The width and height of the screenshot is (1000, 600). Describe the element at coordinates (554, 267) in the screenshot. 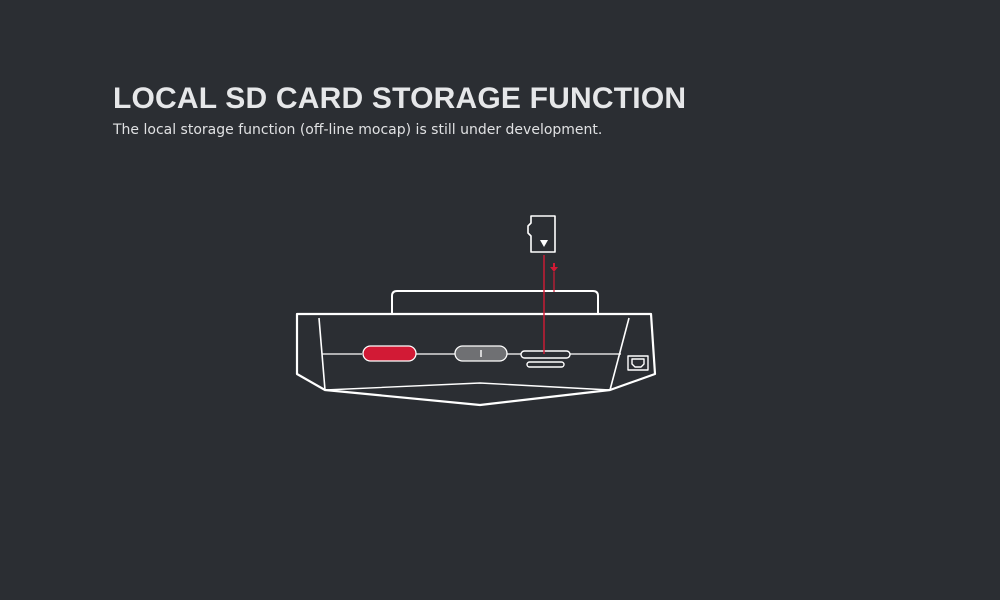

I see `insert-direction-arrow-icon` at that location.